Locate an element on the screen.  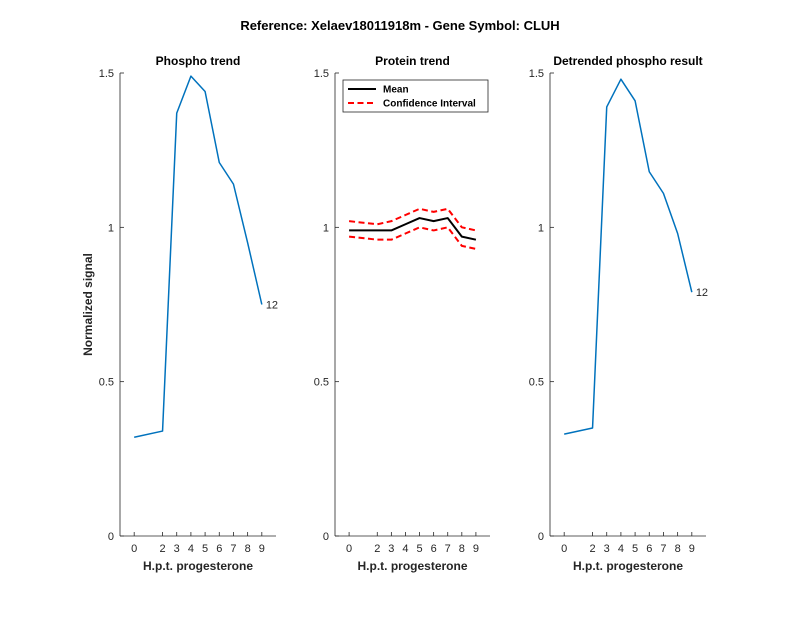
series-line-confidence-interval is located at coordinates (412, 219).